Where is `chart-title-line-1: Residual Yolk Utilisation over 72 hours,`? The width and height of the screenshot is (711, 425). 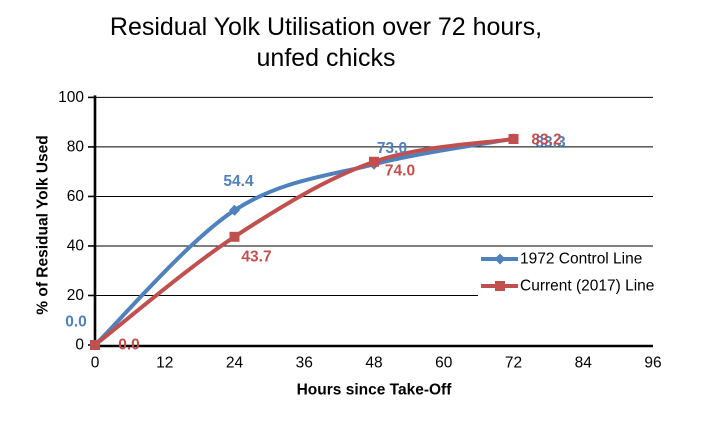
chart-title-line-1: Residual Yolk Utilisation over 72 hours, is located at coordinates (326, 27).